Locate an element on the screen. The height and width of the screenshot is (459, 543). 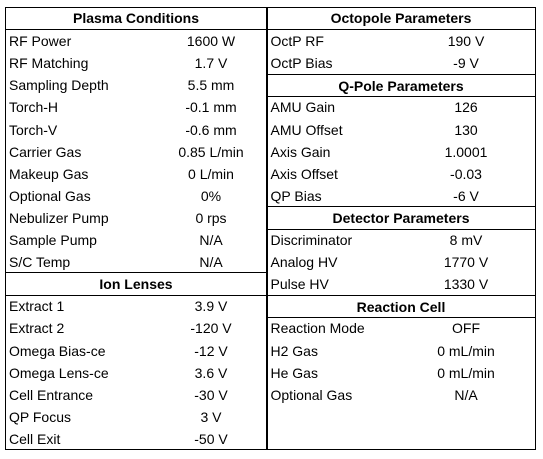
row-label: Pulse HV is located at coordinates (299, 284).